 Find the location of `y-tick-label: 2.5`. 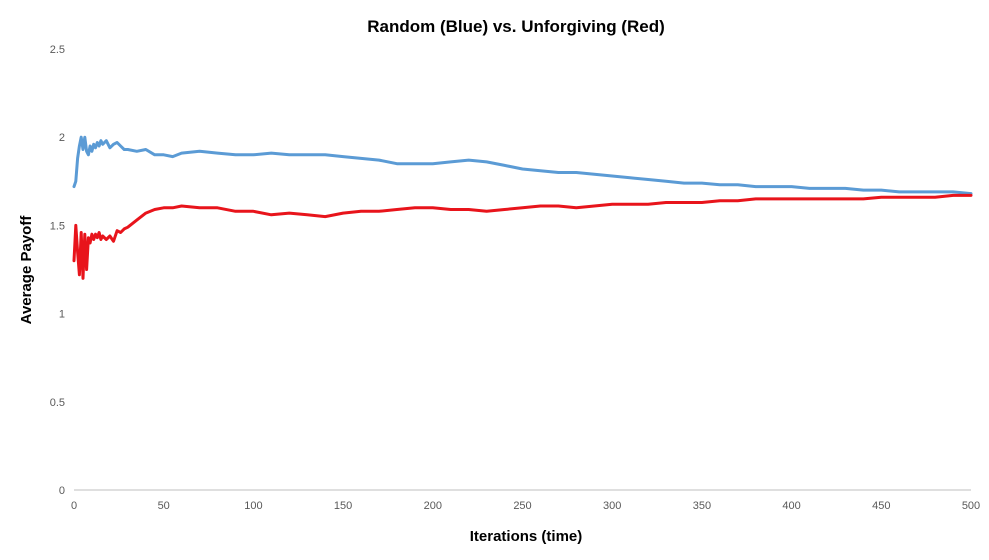

y-tick-label: 2.5 is located at coordinates (57, 50).